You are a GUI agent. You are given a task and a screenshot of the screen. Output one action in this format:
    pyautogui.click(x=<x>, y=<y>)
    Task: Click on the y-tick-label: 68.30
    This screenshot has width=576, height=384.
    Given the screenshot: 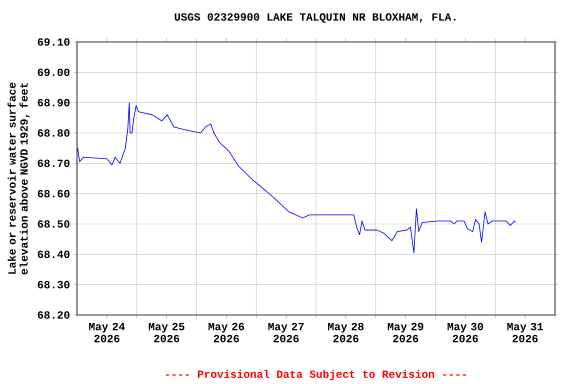 What is the action you would take?
    pyautogui.click(x=54, y=284)
    